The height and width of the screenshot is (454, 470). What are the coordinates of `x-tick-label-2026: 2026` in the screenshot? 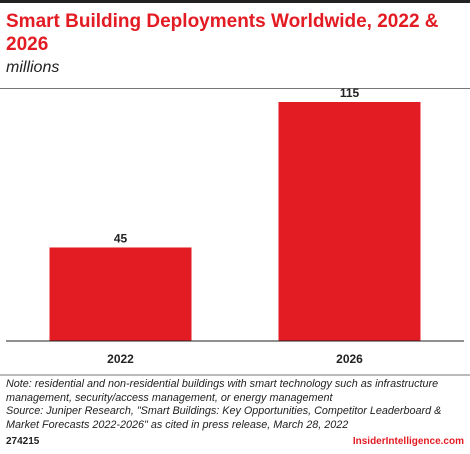 It's located at (349, 359).